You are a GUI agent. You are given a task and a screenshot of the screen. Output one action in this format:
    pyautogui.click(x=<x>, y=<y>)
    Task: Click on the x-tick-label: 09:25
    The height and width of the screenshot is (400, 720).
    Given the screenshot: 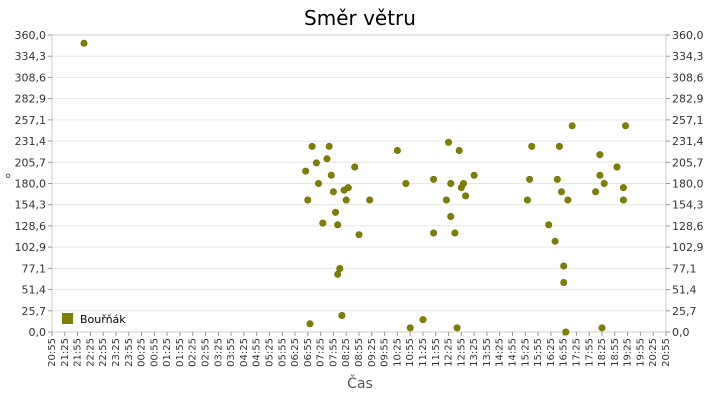 What is the action you would take?
    pyautogui.click(x=372, y=352)
    